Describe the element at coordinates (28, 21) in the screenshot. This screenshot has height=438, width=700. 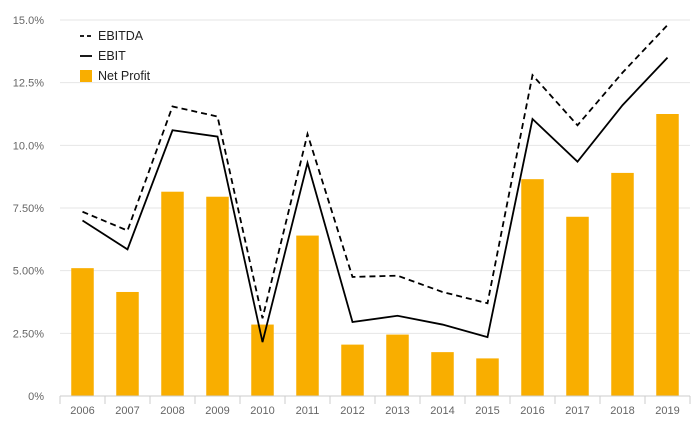
I see `y-tick-label: 15.0%` at that location.